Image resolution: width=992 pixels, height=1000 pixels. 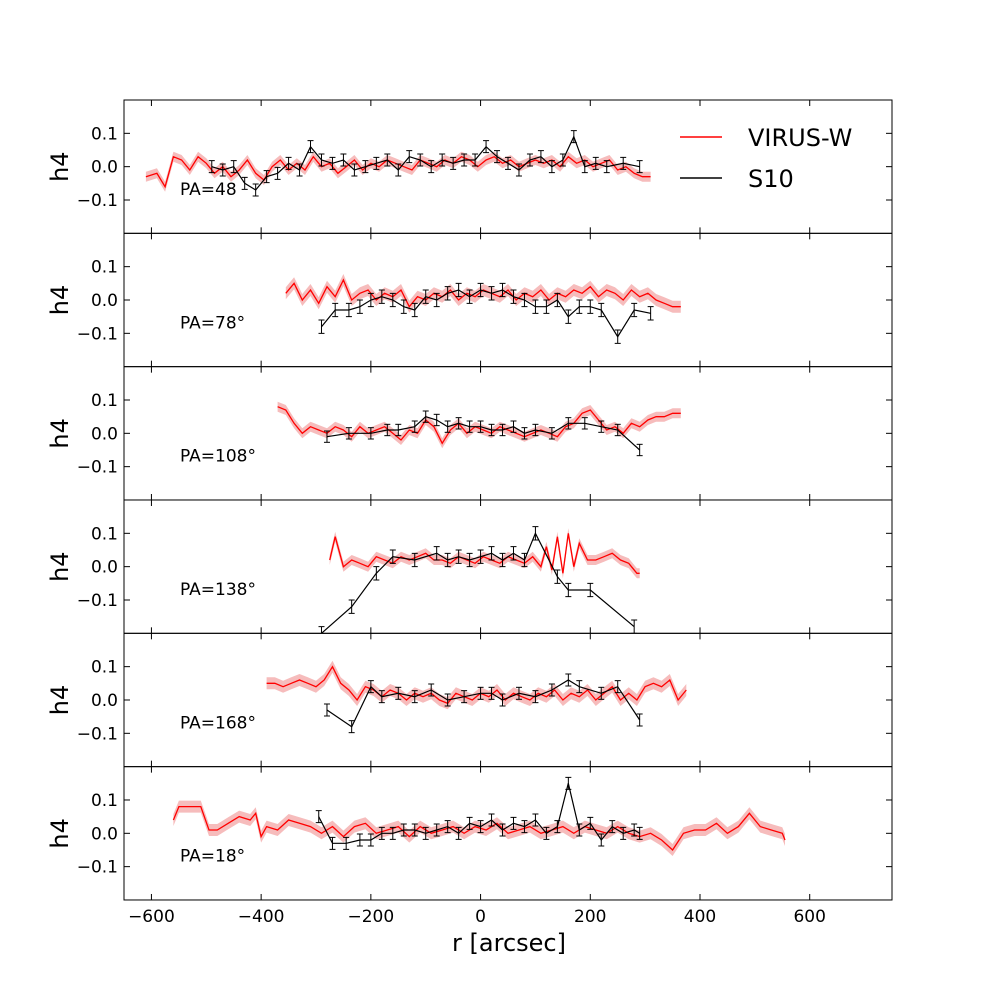 What do you see at coordinates (371, 917) in the screenshot?
I see `x-tick-label: −200` at bounding box center [371, 917].